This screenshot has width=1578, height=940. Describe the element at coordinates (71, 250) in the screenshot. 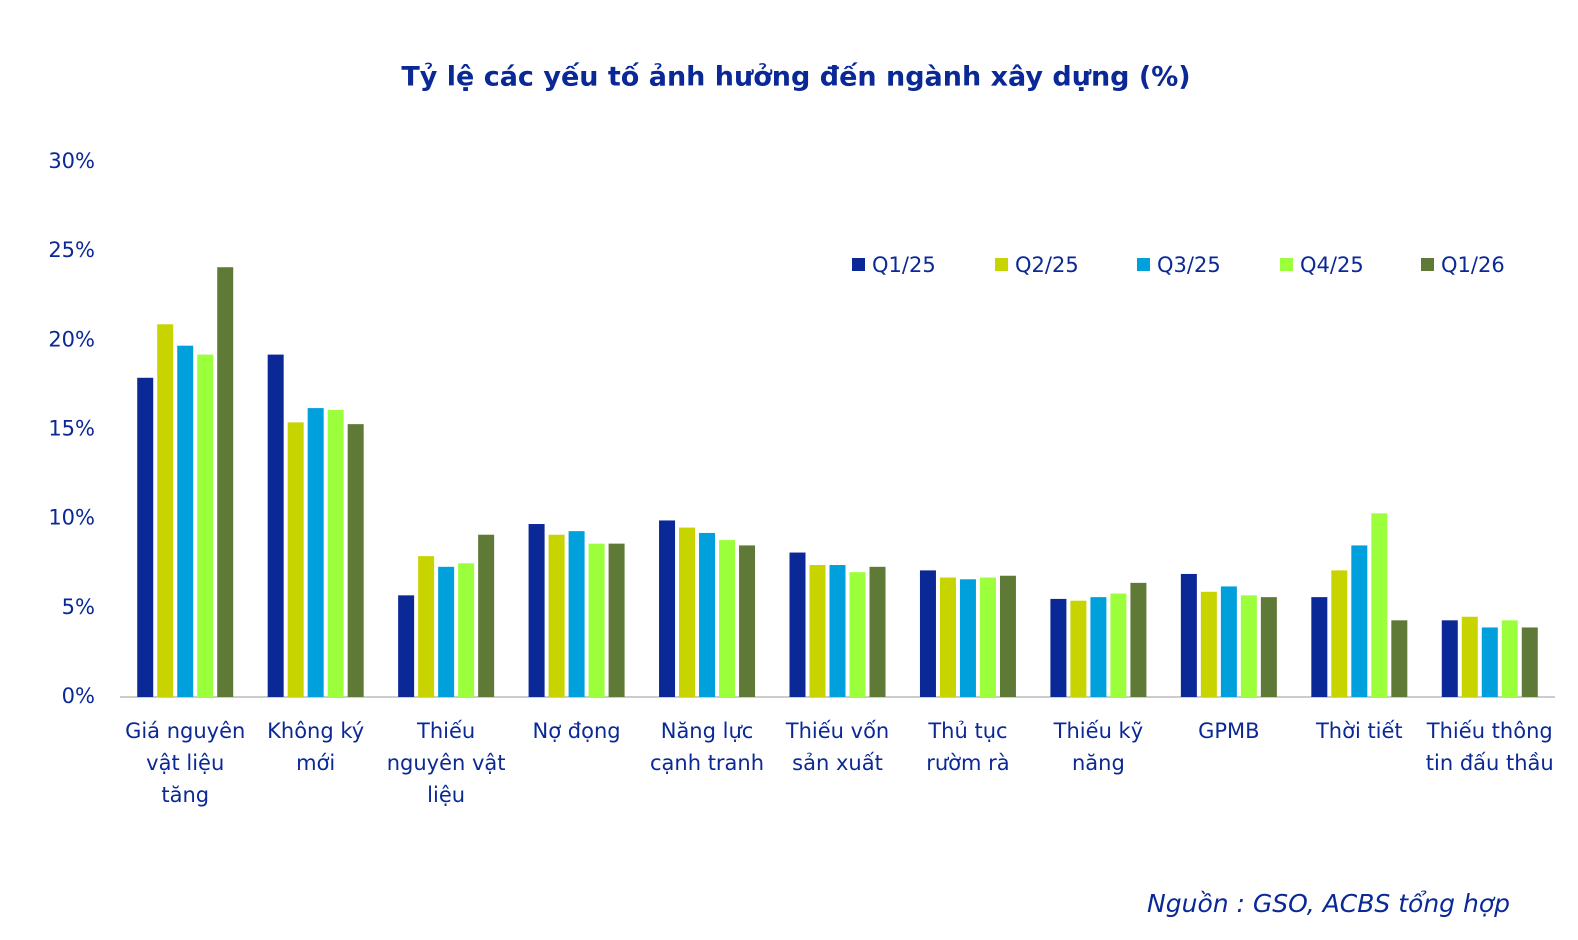

I see `y-tick-label: 25%` at that location.